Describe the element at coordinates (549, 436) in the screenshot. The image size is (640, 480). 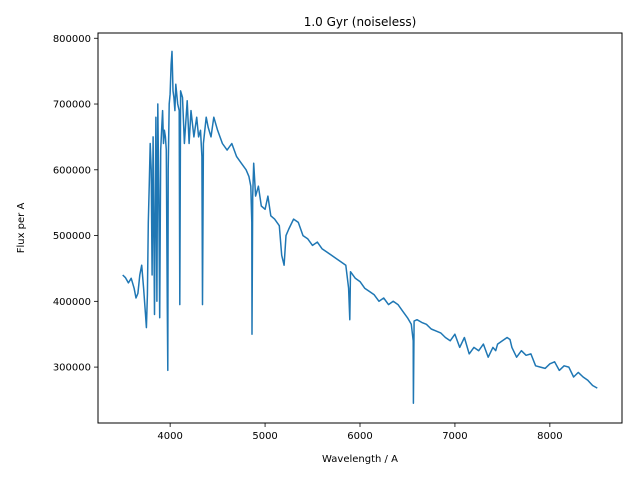
I see `x-tick-label: 8000` at that location.